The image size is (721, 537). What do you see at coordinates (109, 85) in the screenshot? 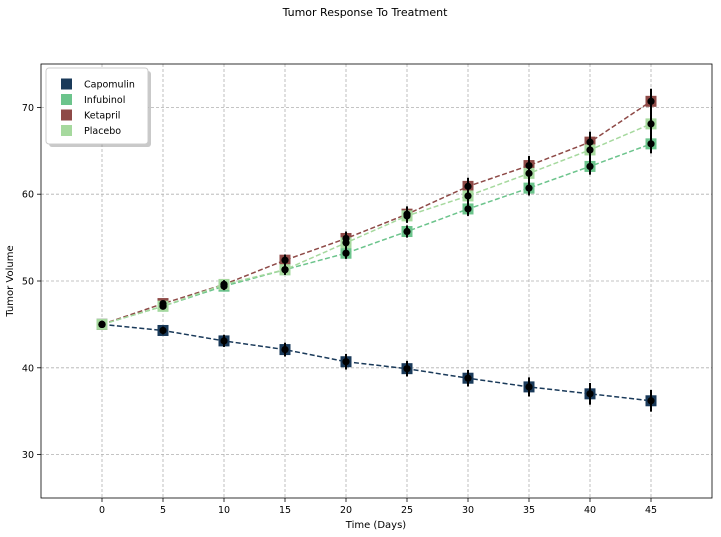
I see `legend-label-capomulin: Capomulin` at bounding box center [109, 85].